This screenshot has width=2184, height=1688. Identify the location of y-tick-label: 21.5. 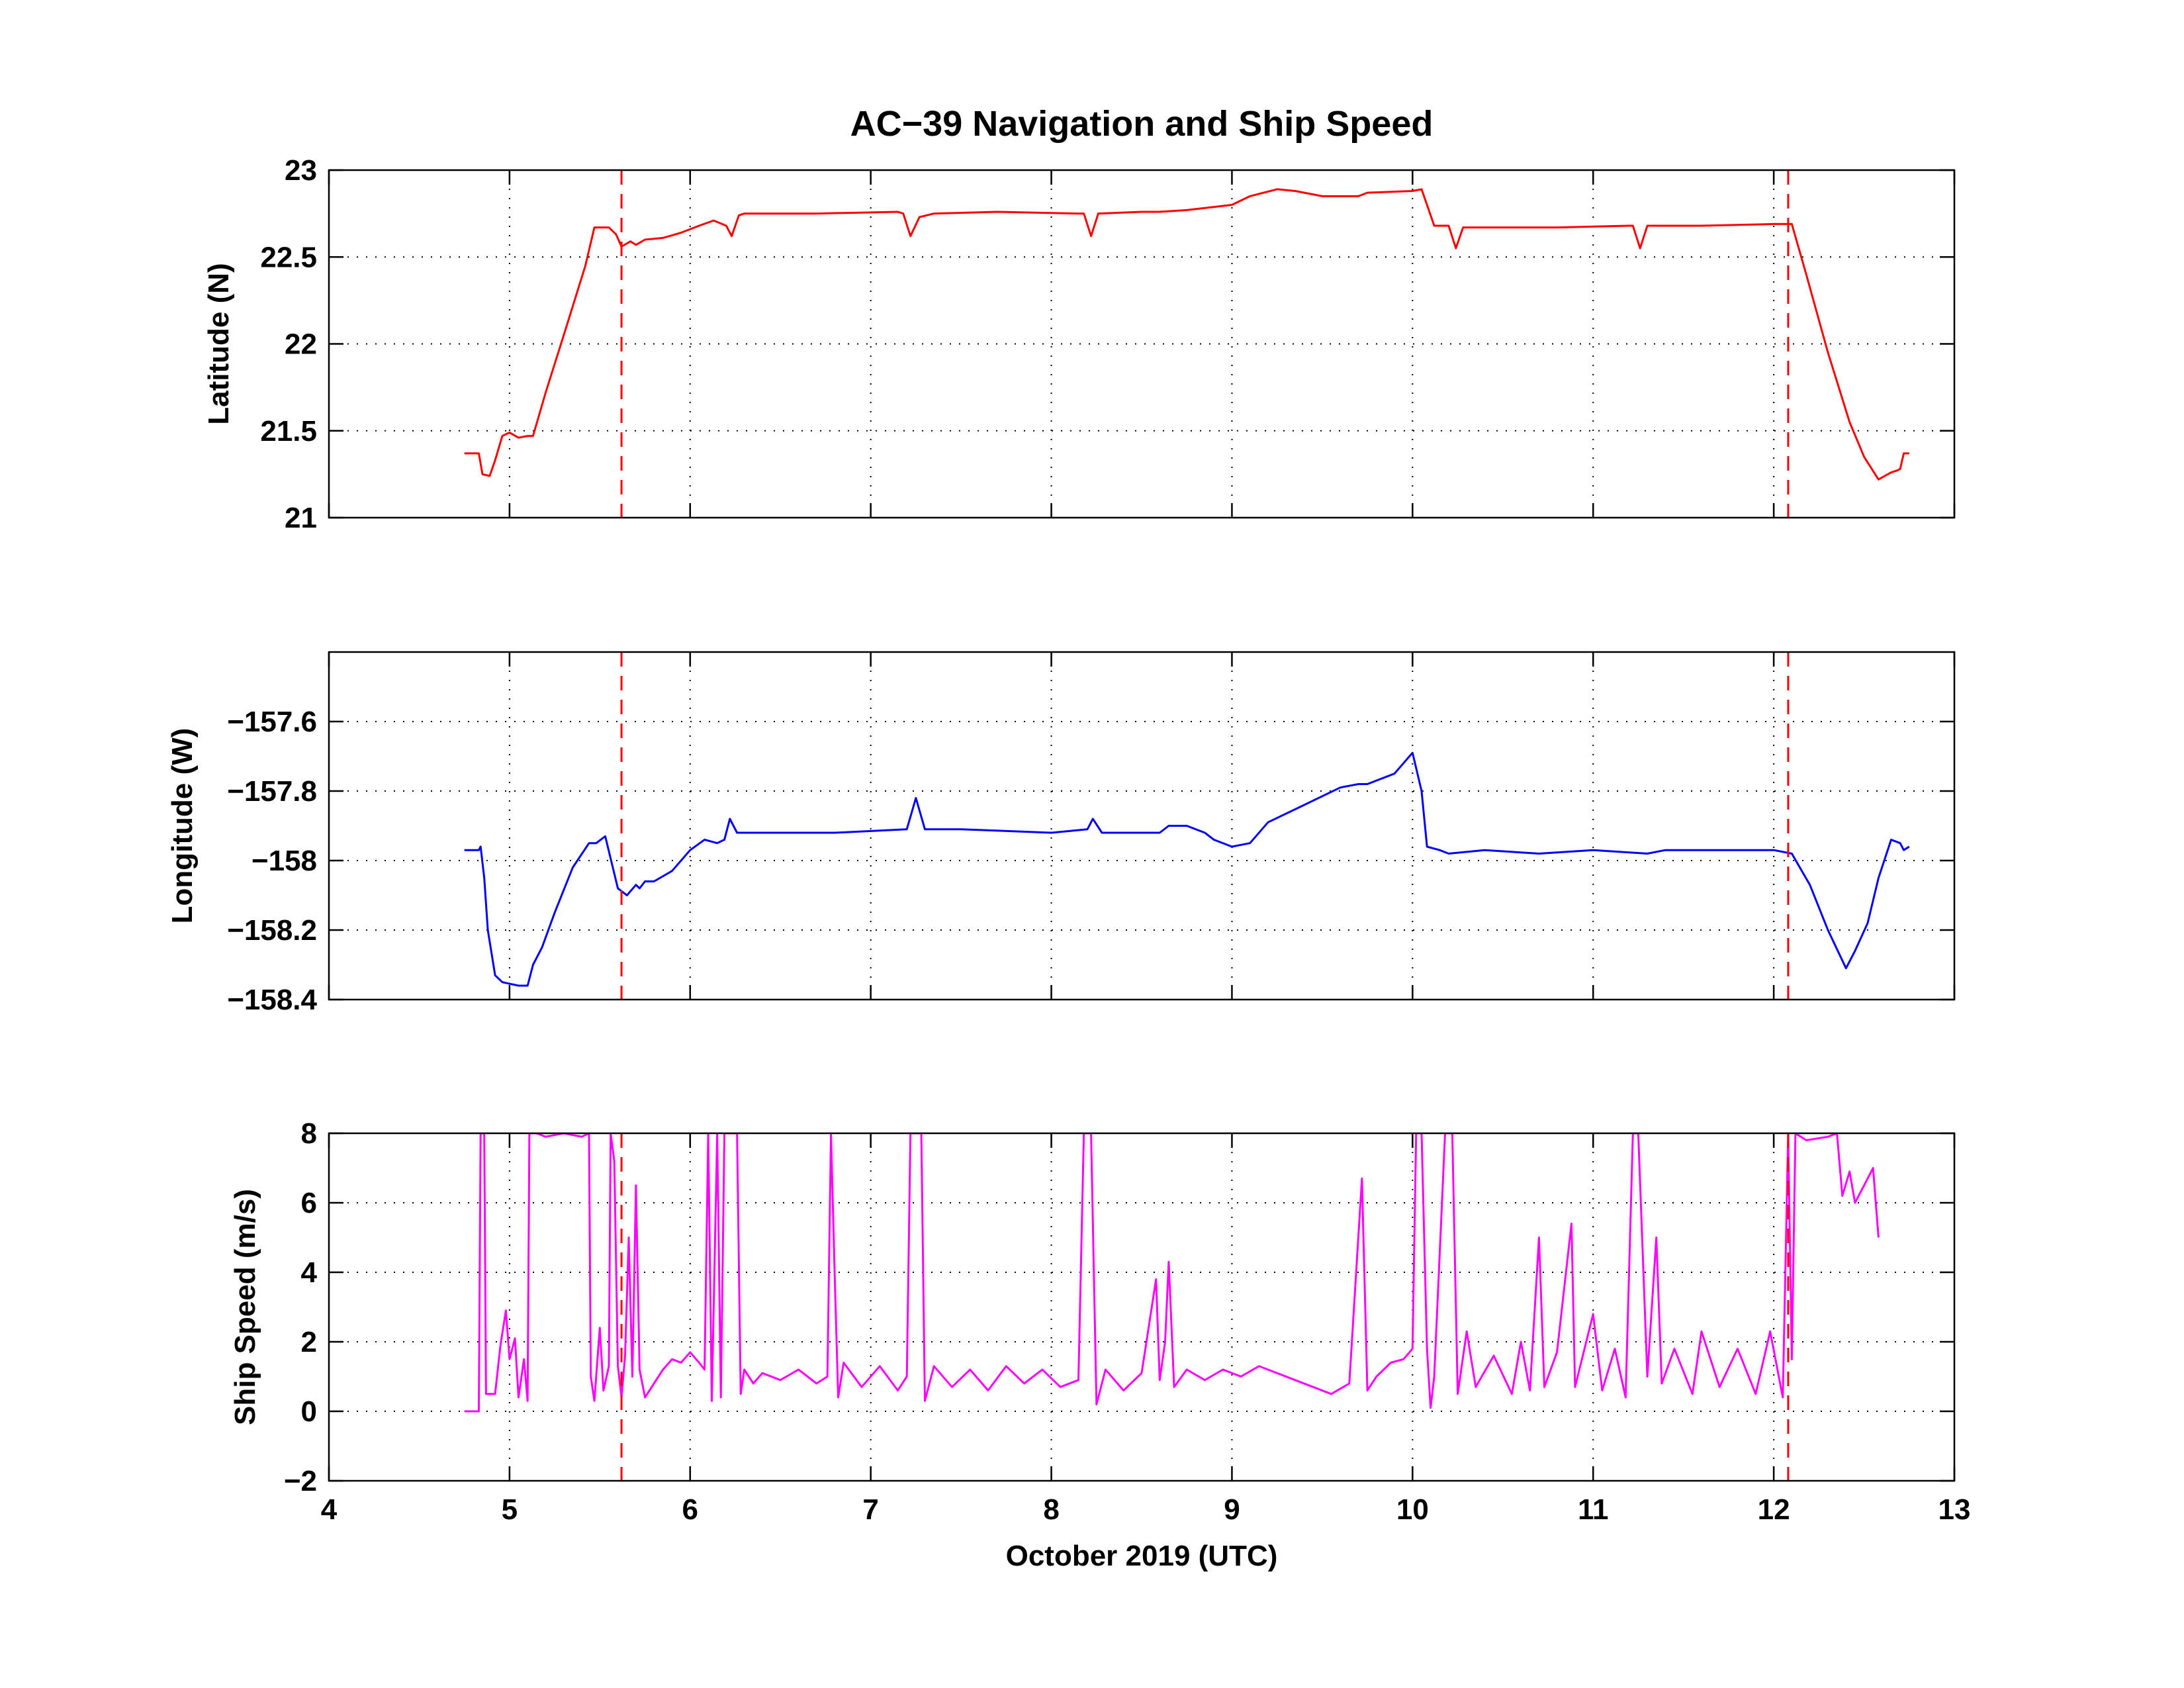
(288, 431).